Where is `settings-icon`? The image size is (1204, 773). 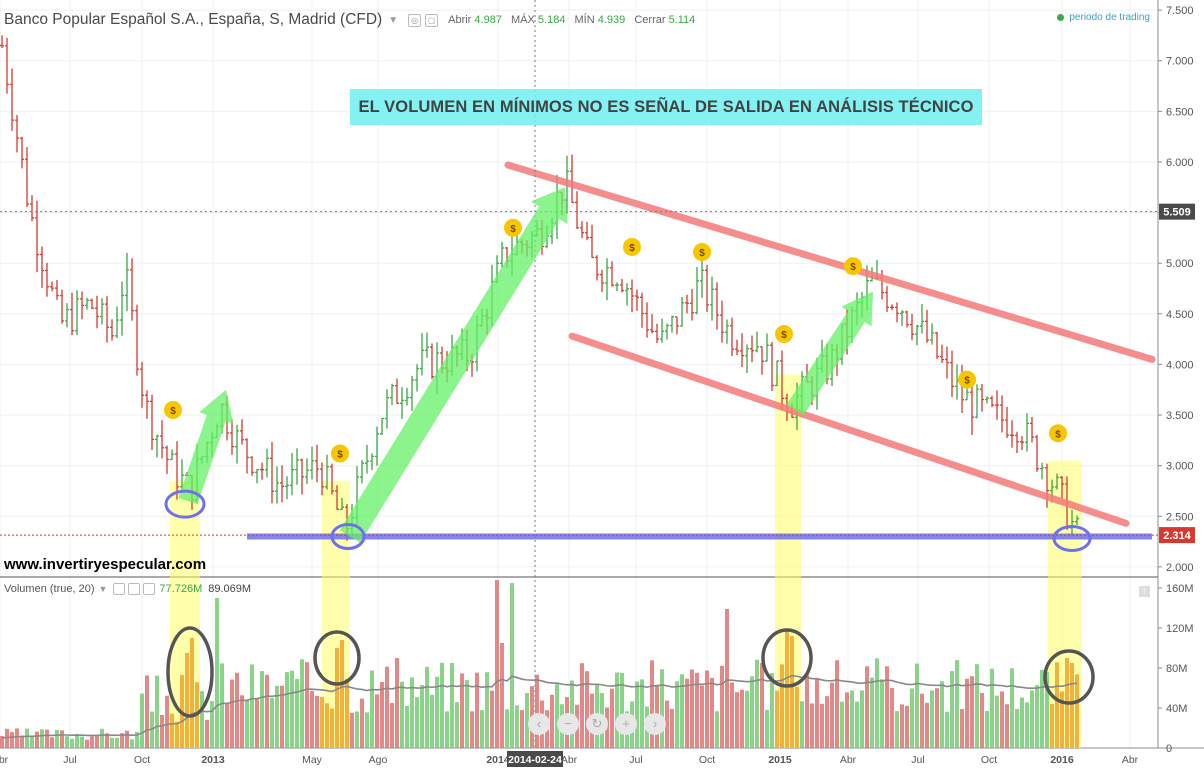 settings-icon is located at coordinates (119, 589).